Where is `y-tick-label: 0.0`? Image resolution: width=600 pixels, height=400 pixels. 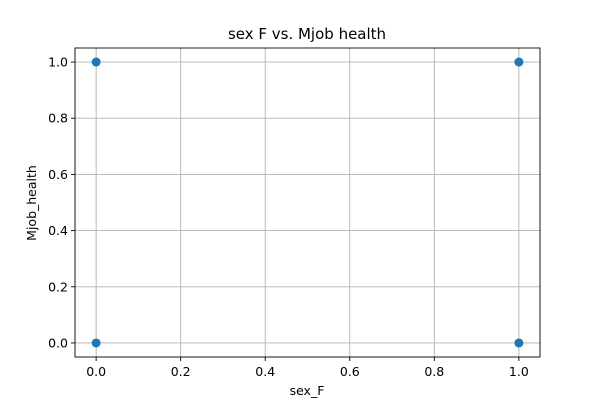 y-tick-label: 0.0 is located at coordinates (58, 342).